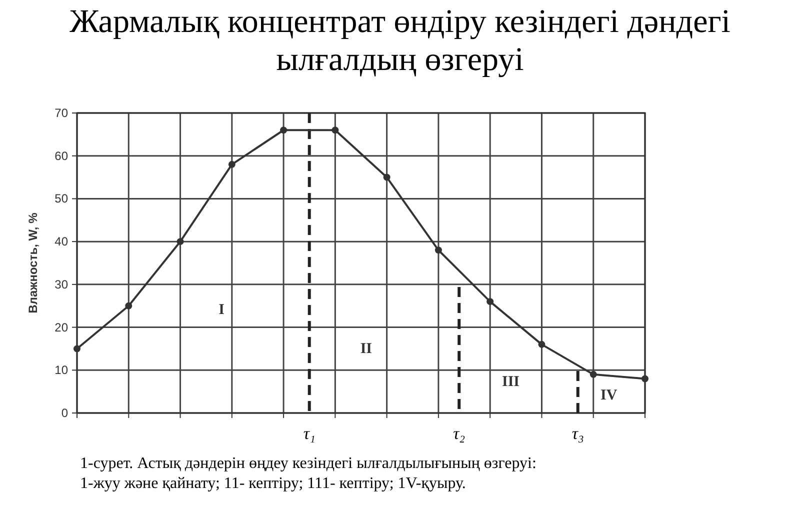 This screenshot has width=800, height=522. Describe the element at coordinates (221, 310) in the screenshot. I see `annotation: I` at that location.